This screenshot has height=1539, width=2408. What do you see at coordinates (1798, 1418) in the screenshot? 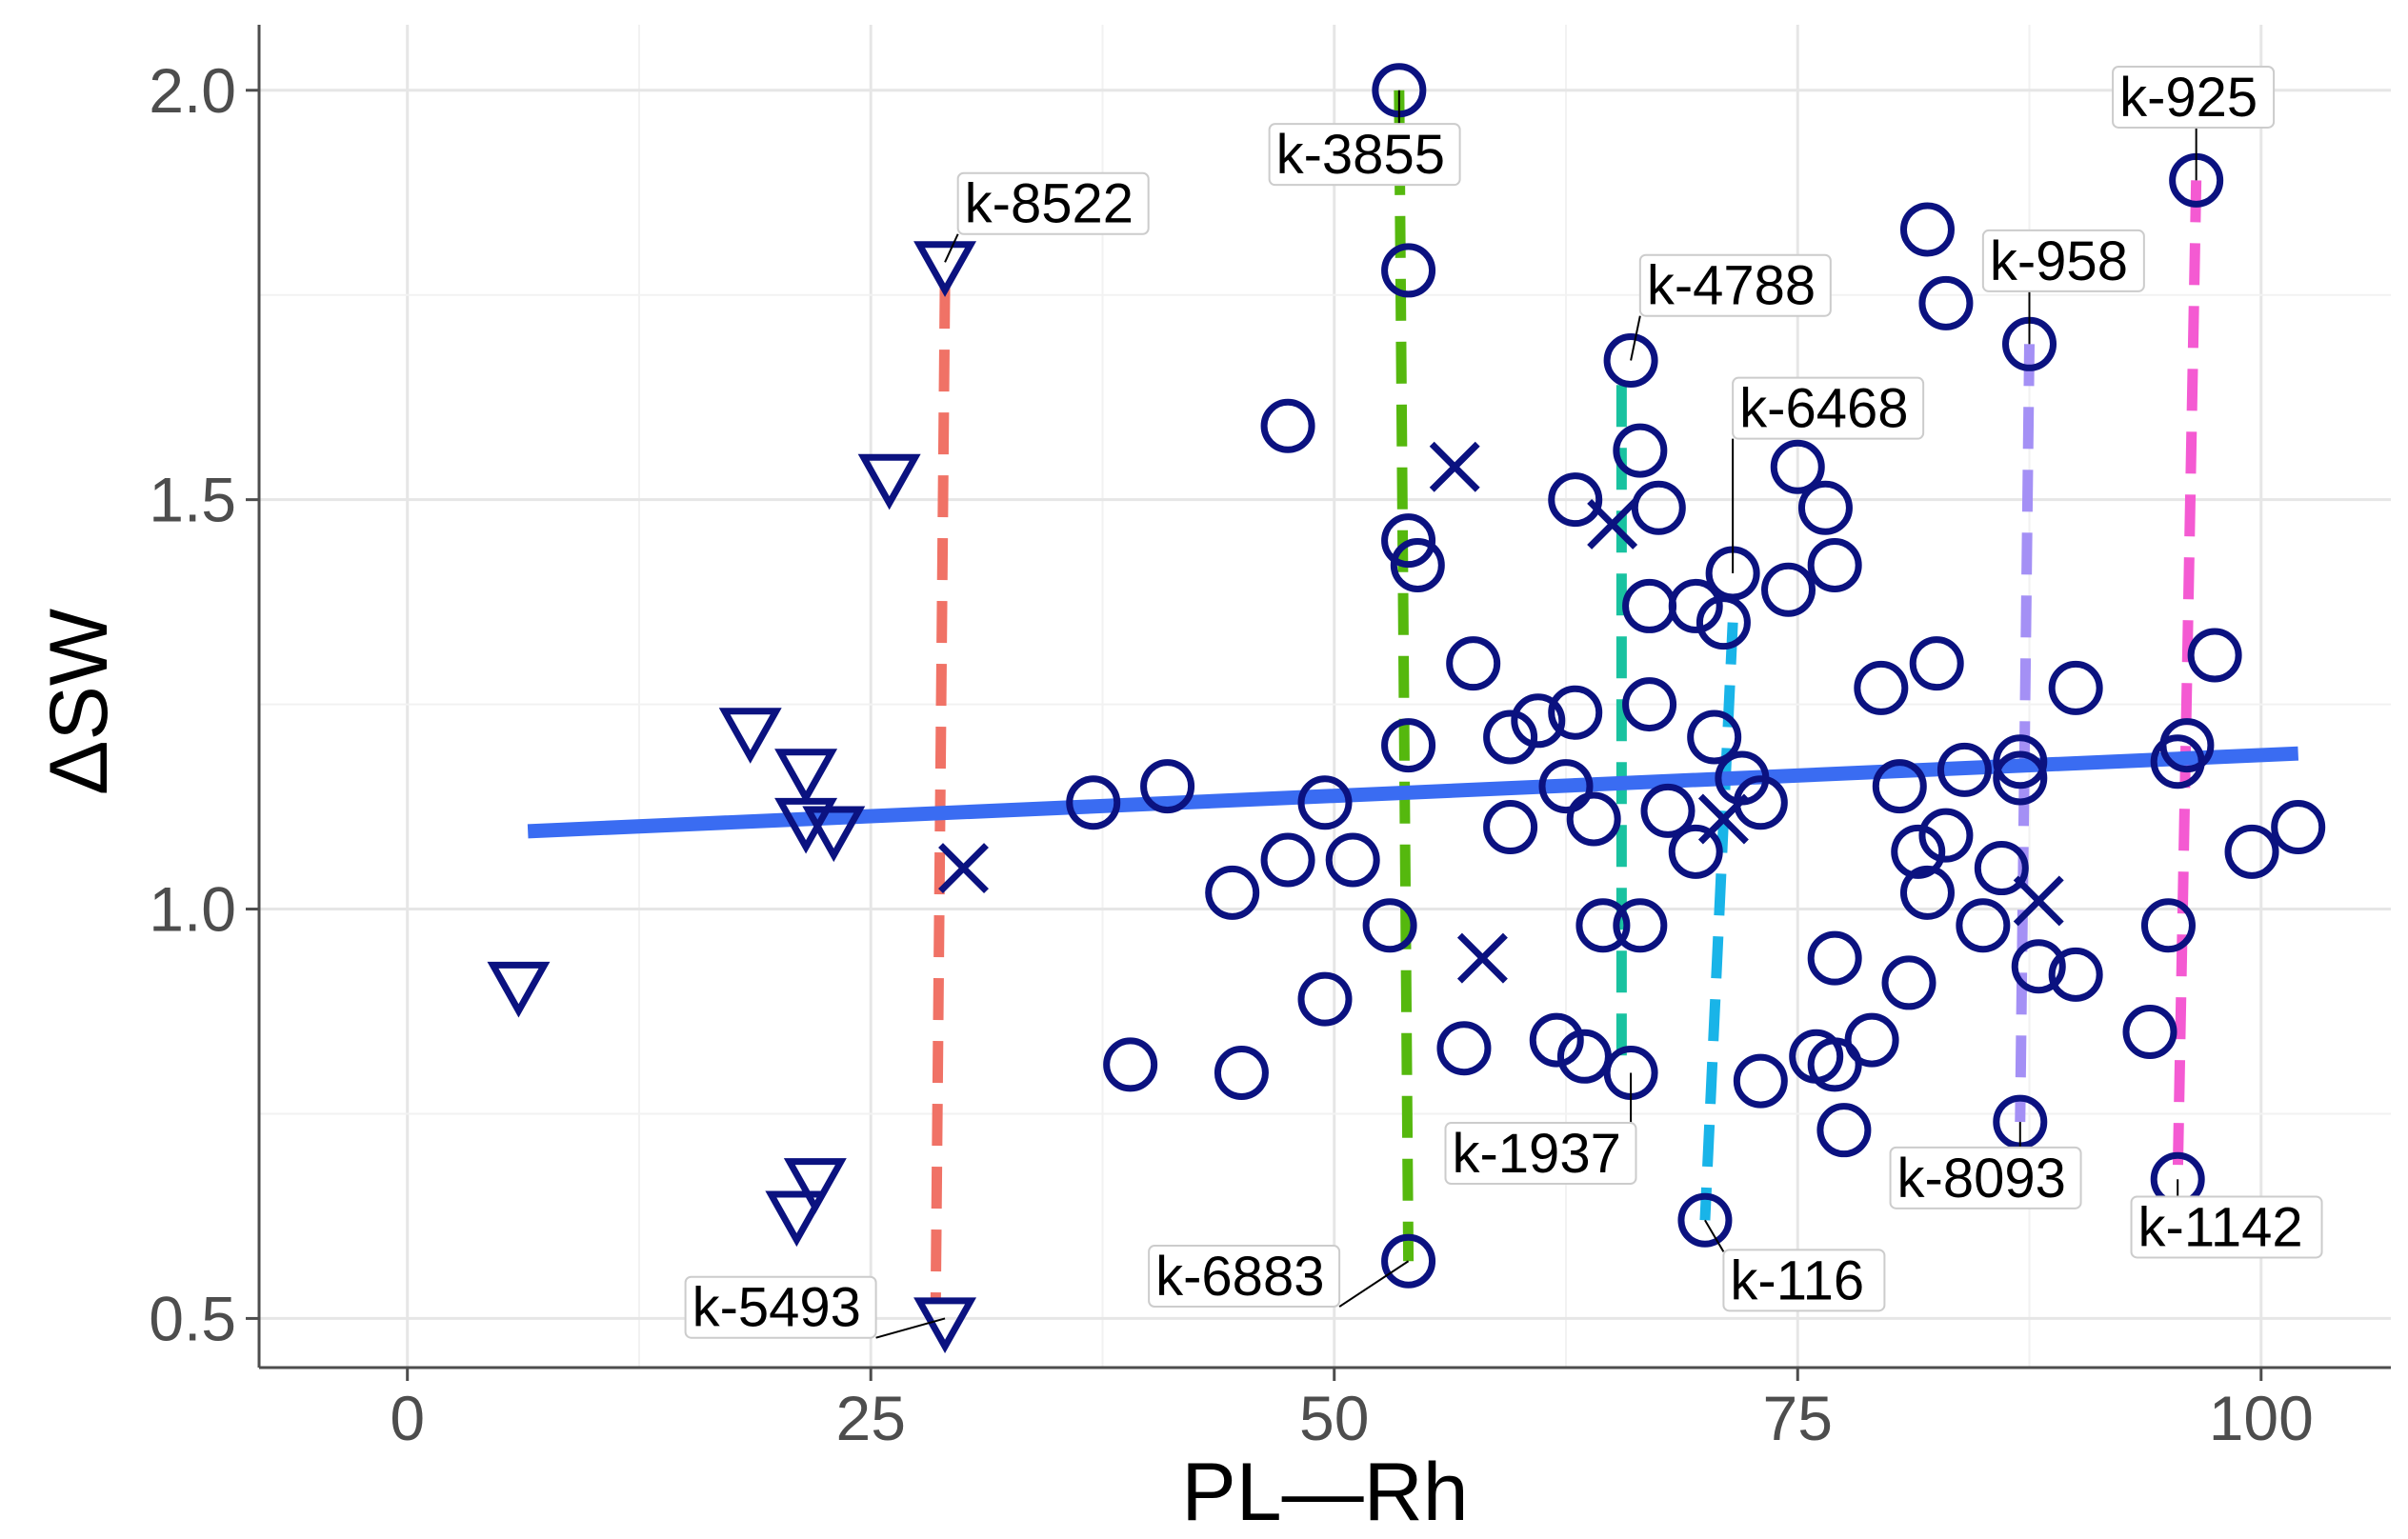
I see `x-tick-label: 75` at bounding box center [1798, 1418].